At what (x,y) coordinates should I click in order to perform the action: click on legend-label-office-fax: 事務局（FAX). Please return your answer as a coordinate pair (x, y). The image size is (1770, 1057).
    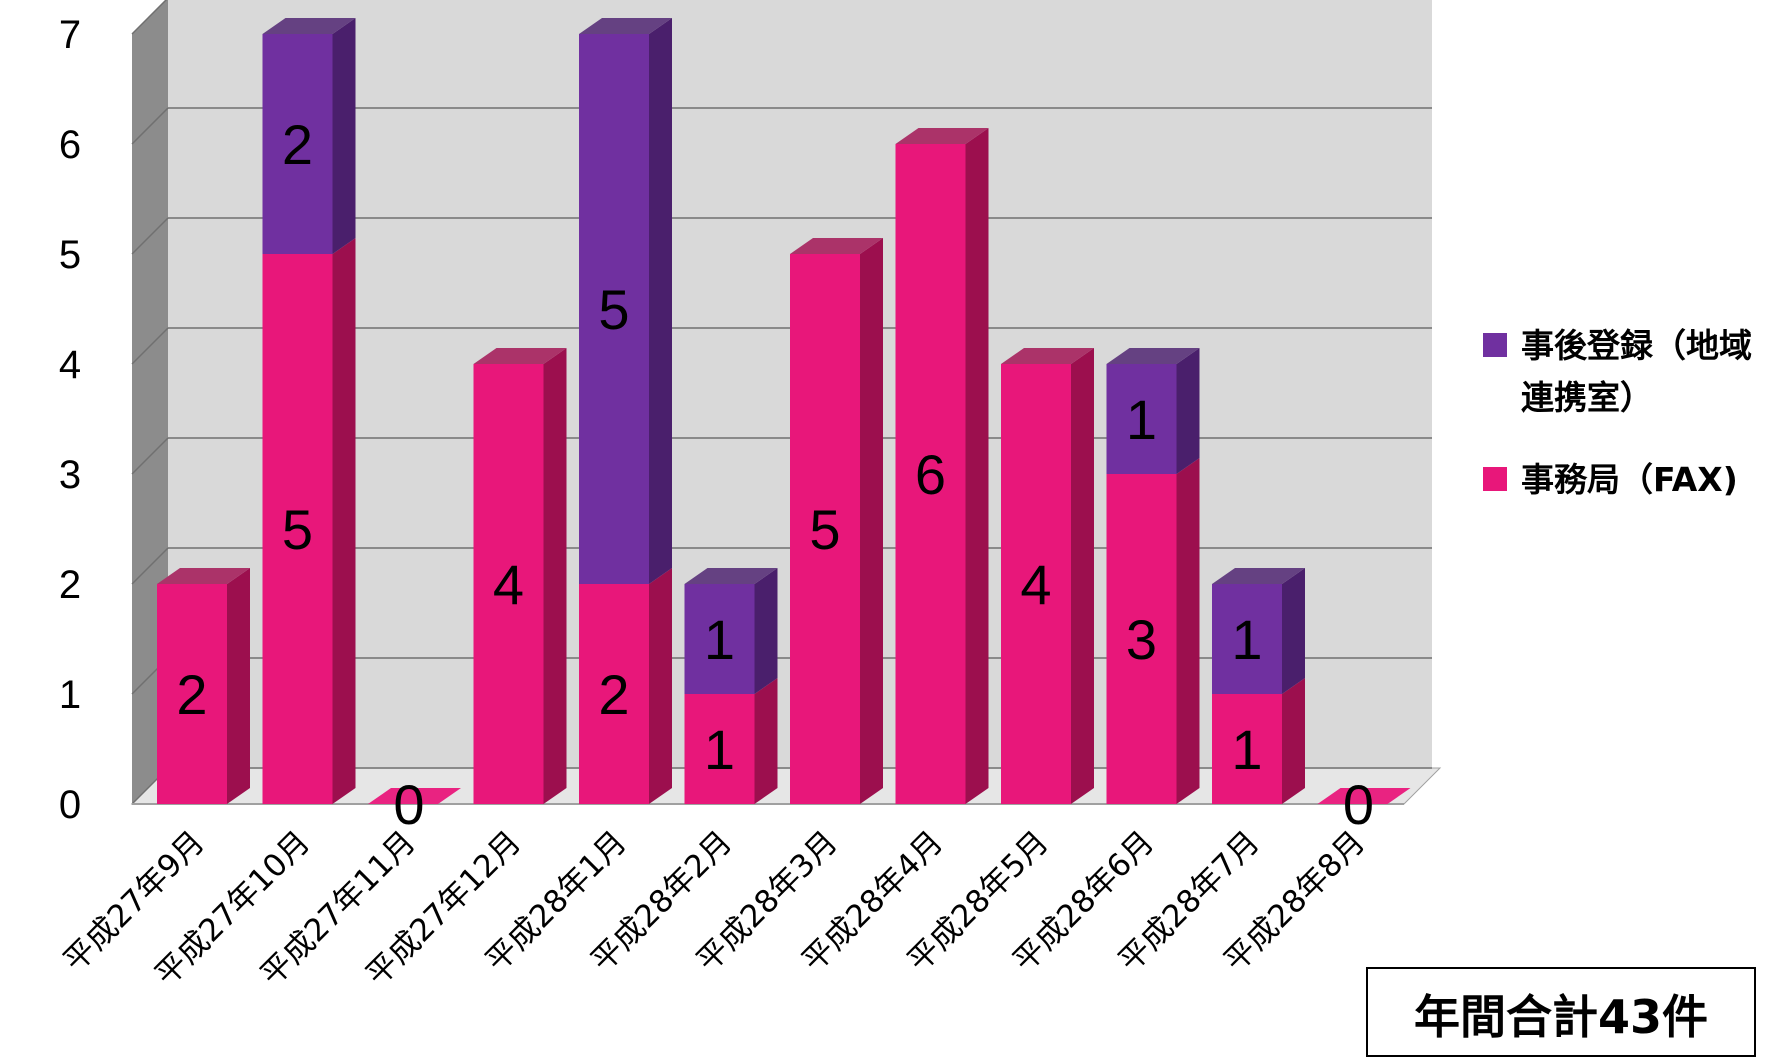
    Looking at the image, I should click on (1629, 479).